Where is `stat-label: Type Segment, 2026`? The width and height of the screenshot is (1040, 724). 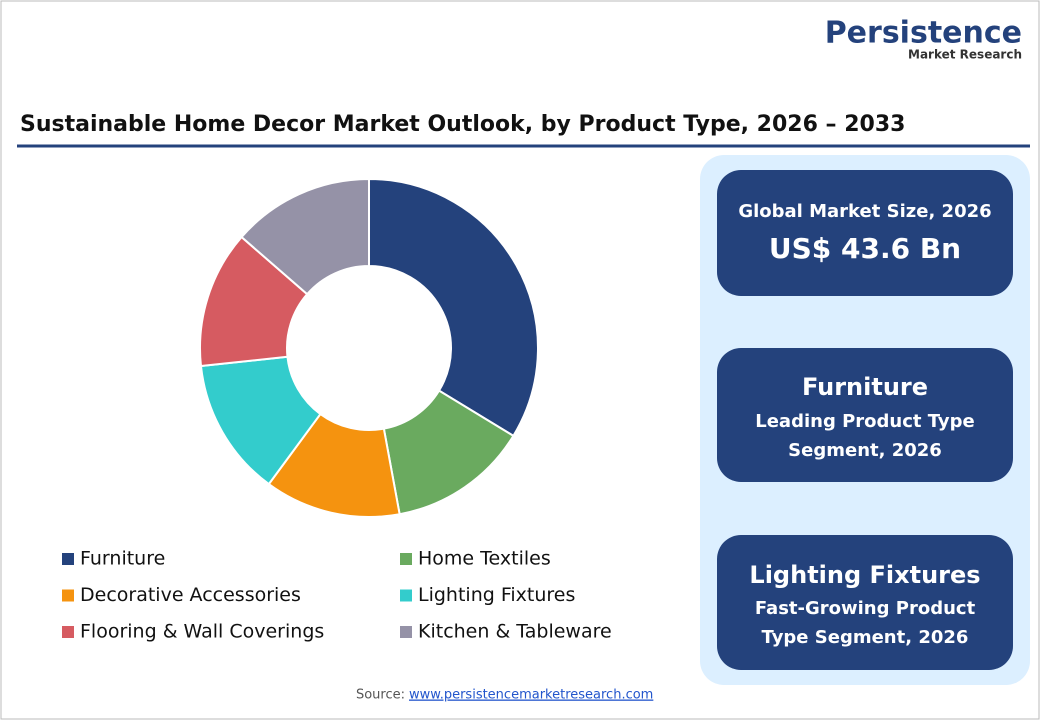
stat-label: Type Segment, 2026 is located at coordinates (865, 637).